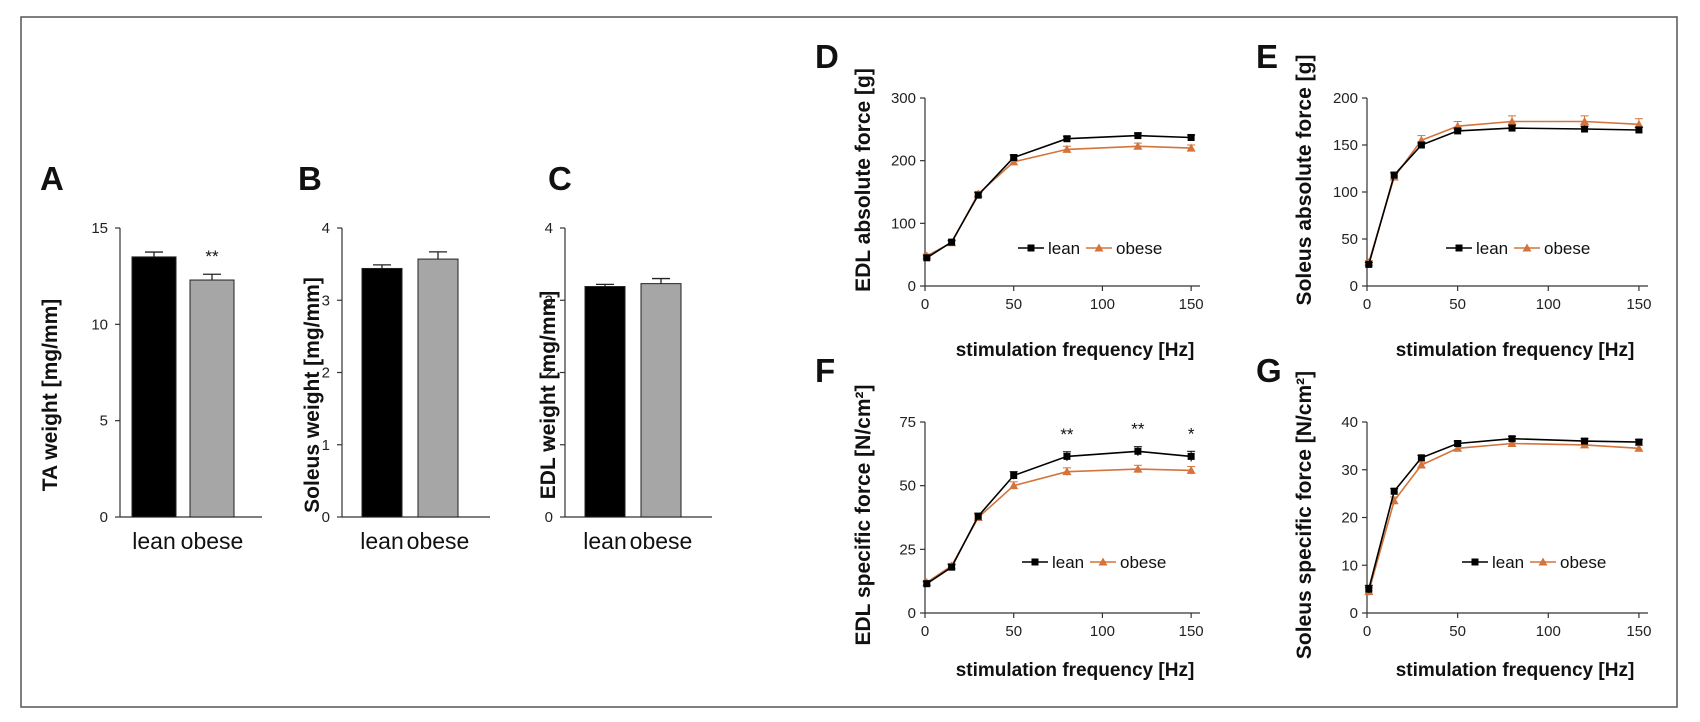 The width and height of the screenshot is (1700, 722). What do you see at coordinates (1138, 429) in the screenshot?
I see `significance-marker: **` at bounding box center [1138, 429].